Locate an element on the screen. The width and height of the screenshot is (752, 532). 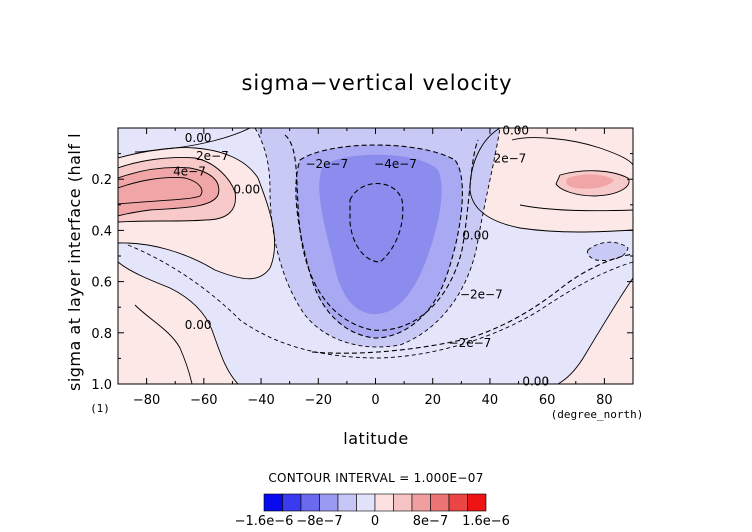
colorbar: −1.6e−6 −8e−7 0 8e−7 1.6e−6 is located at coordinates (372, 511).